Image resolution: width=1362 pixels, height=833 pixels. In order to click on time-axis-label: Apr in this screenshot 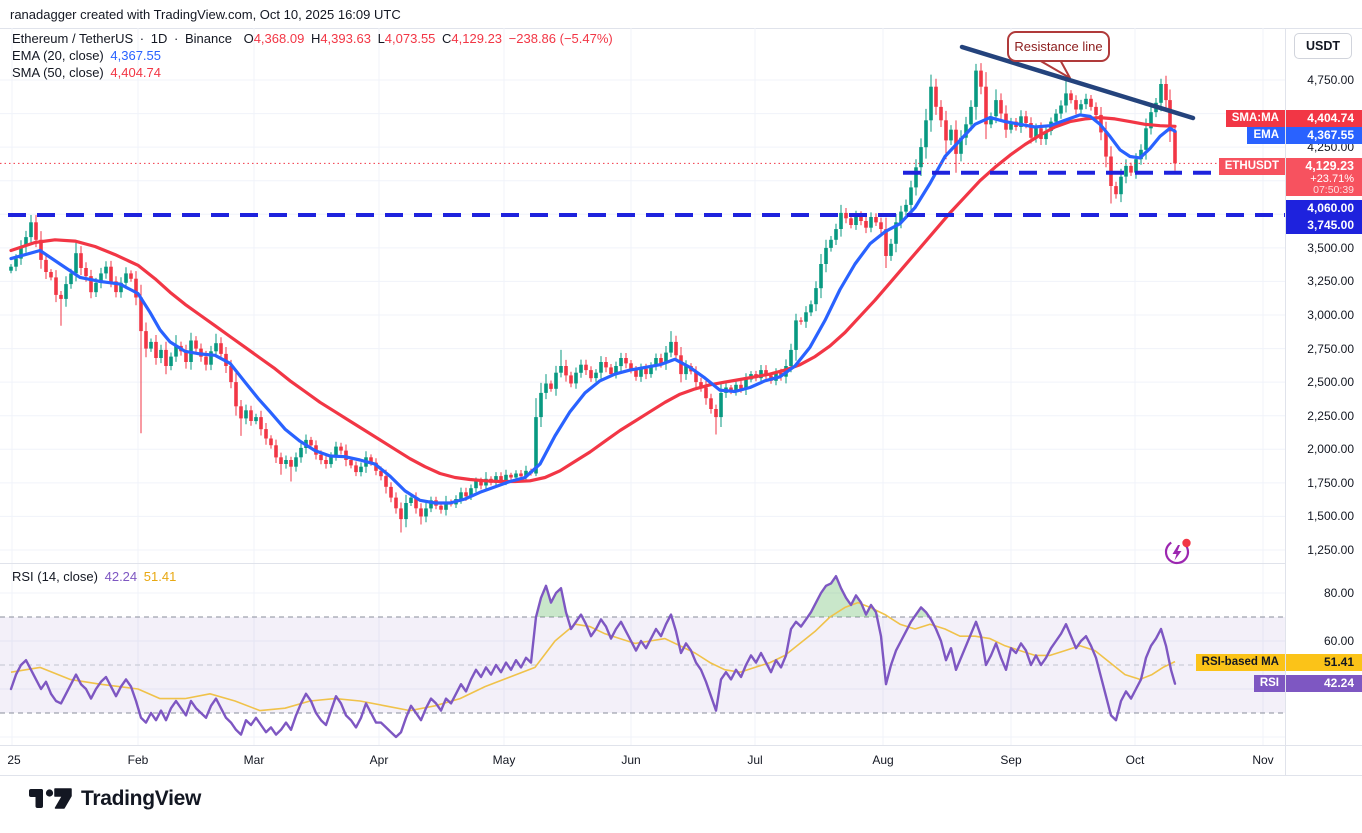, I will do `click(379, 760)`.